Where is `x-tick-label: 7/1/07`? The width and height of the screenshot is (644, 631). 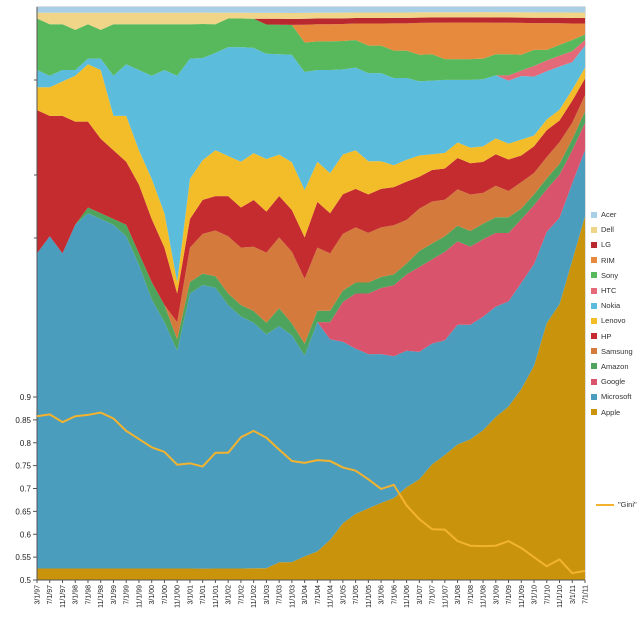
x-tick-label: 7/1/07 is located at coordinates (433, 595).